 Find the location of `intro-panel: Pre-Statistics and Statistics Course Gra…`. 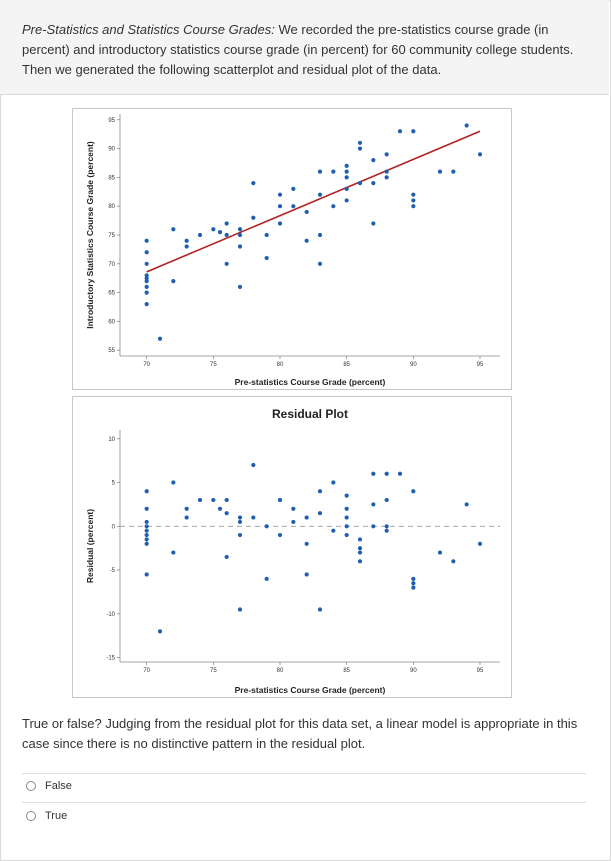

intro-panel: Pre-Statistics and Statistics Course Gra… is located at coordinates (304, 47).